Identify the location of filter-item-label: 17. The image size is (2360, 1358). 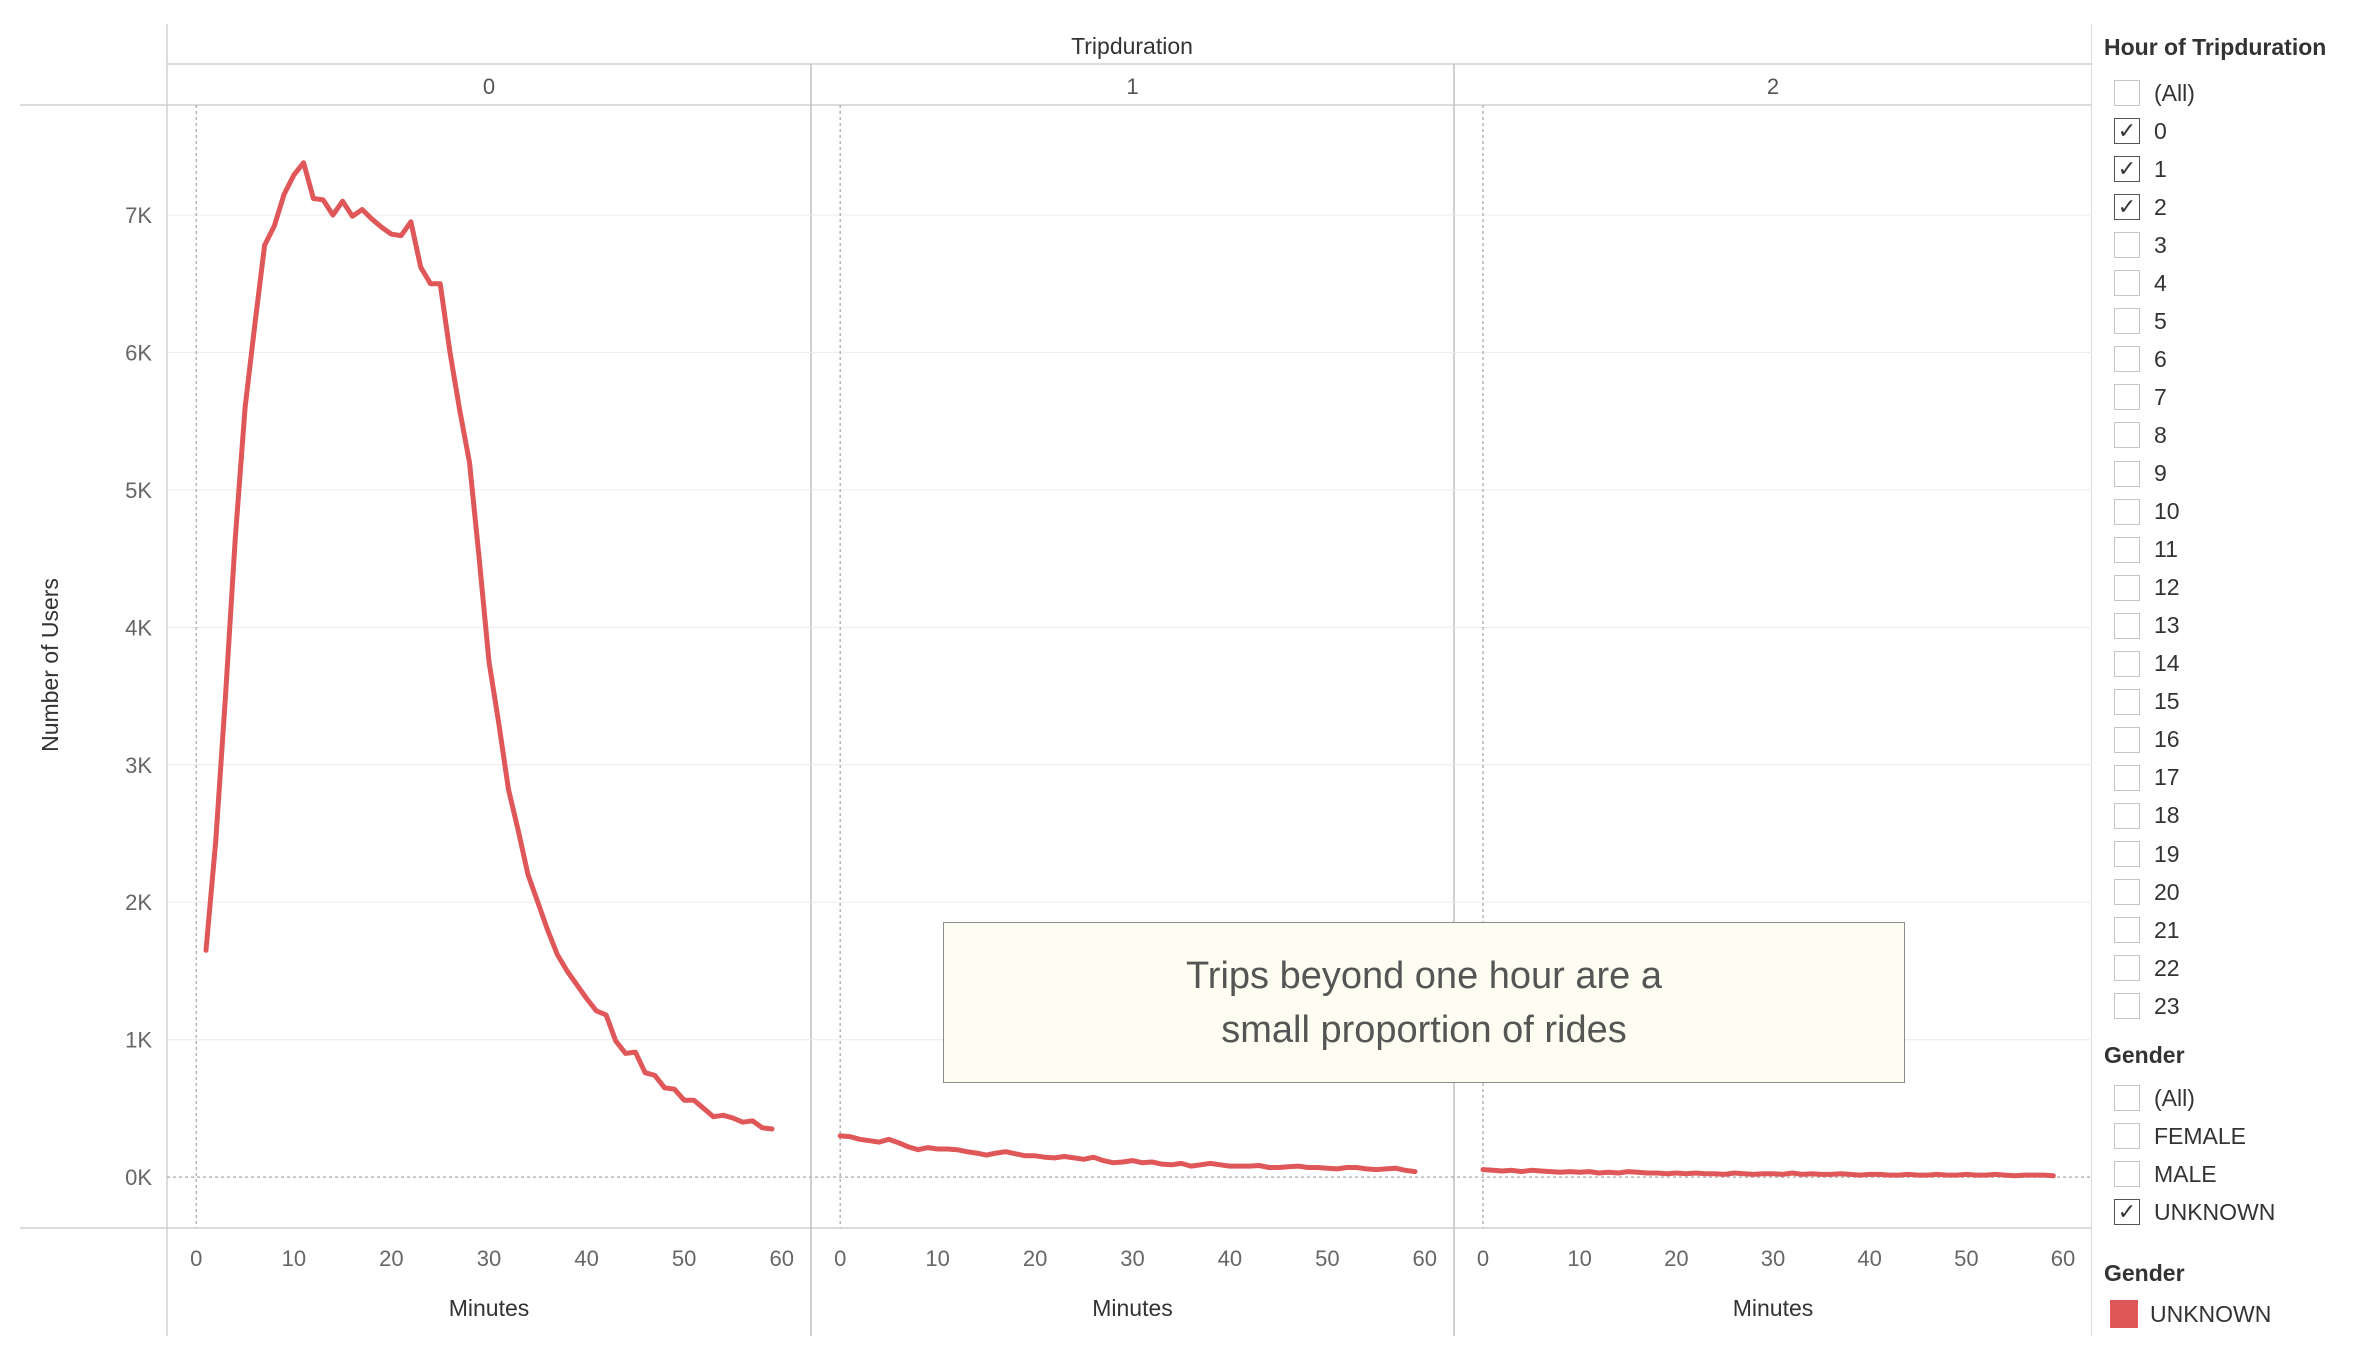
(2167, 777).